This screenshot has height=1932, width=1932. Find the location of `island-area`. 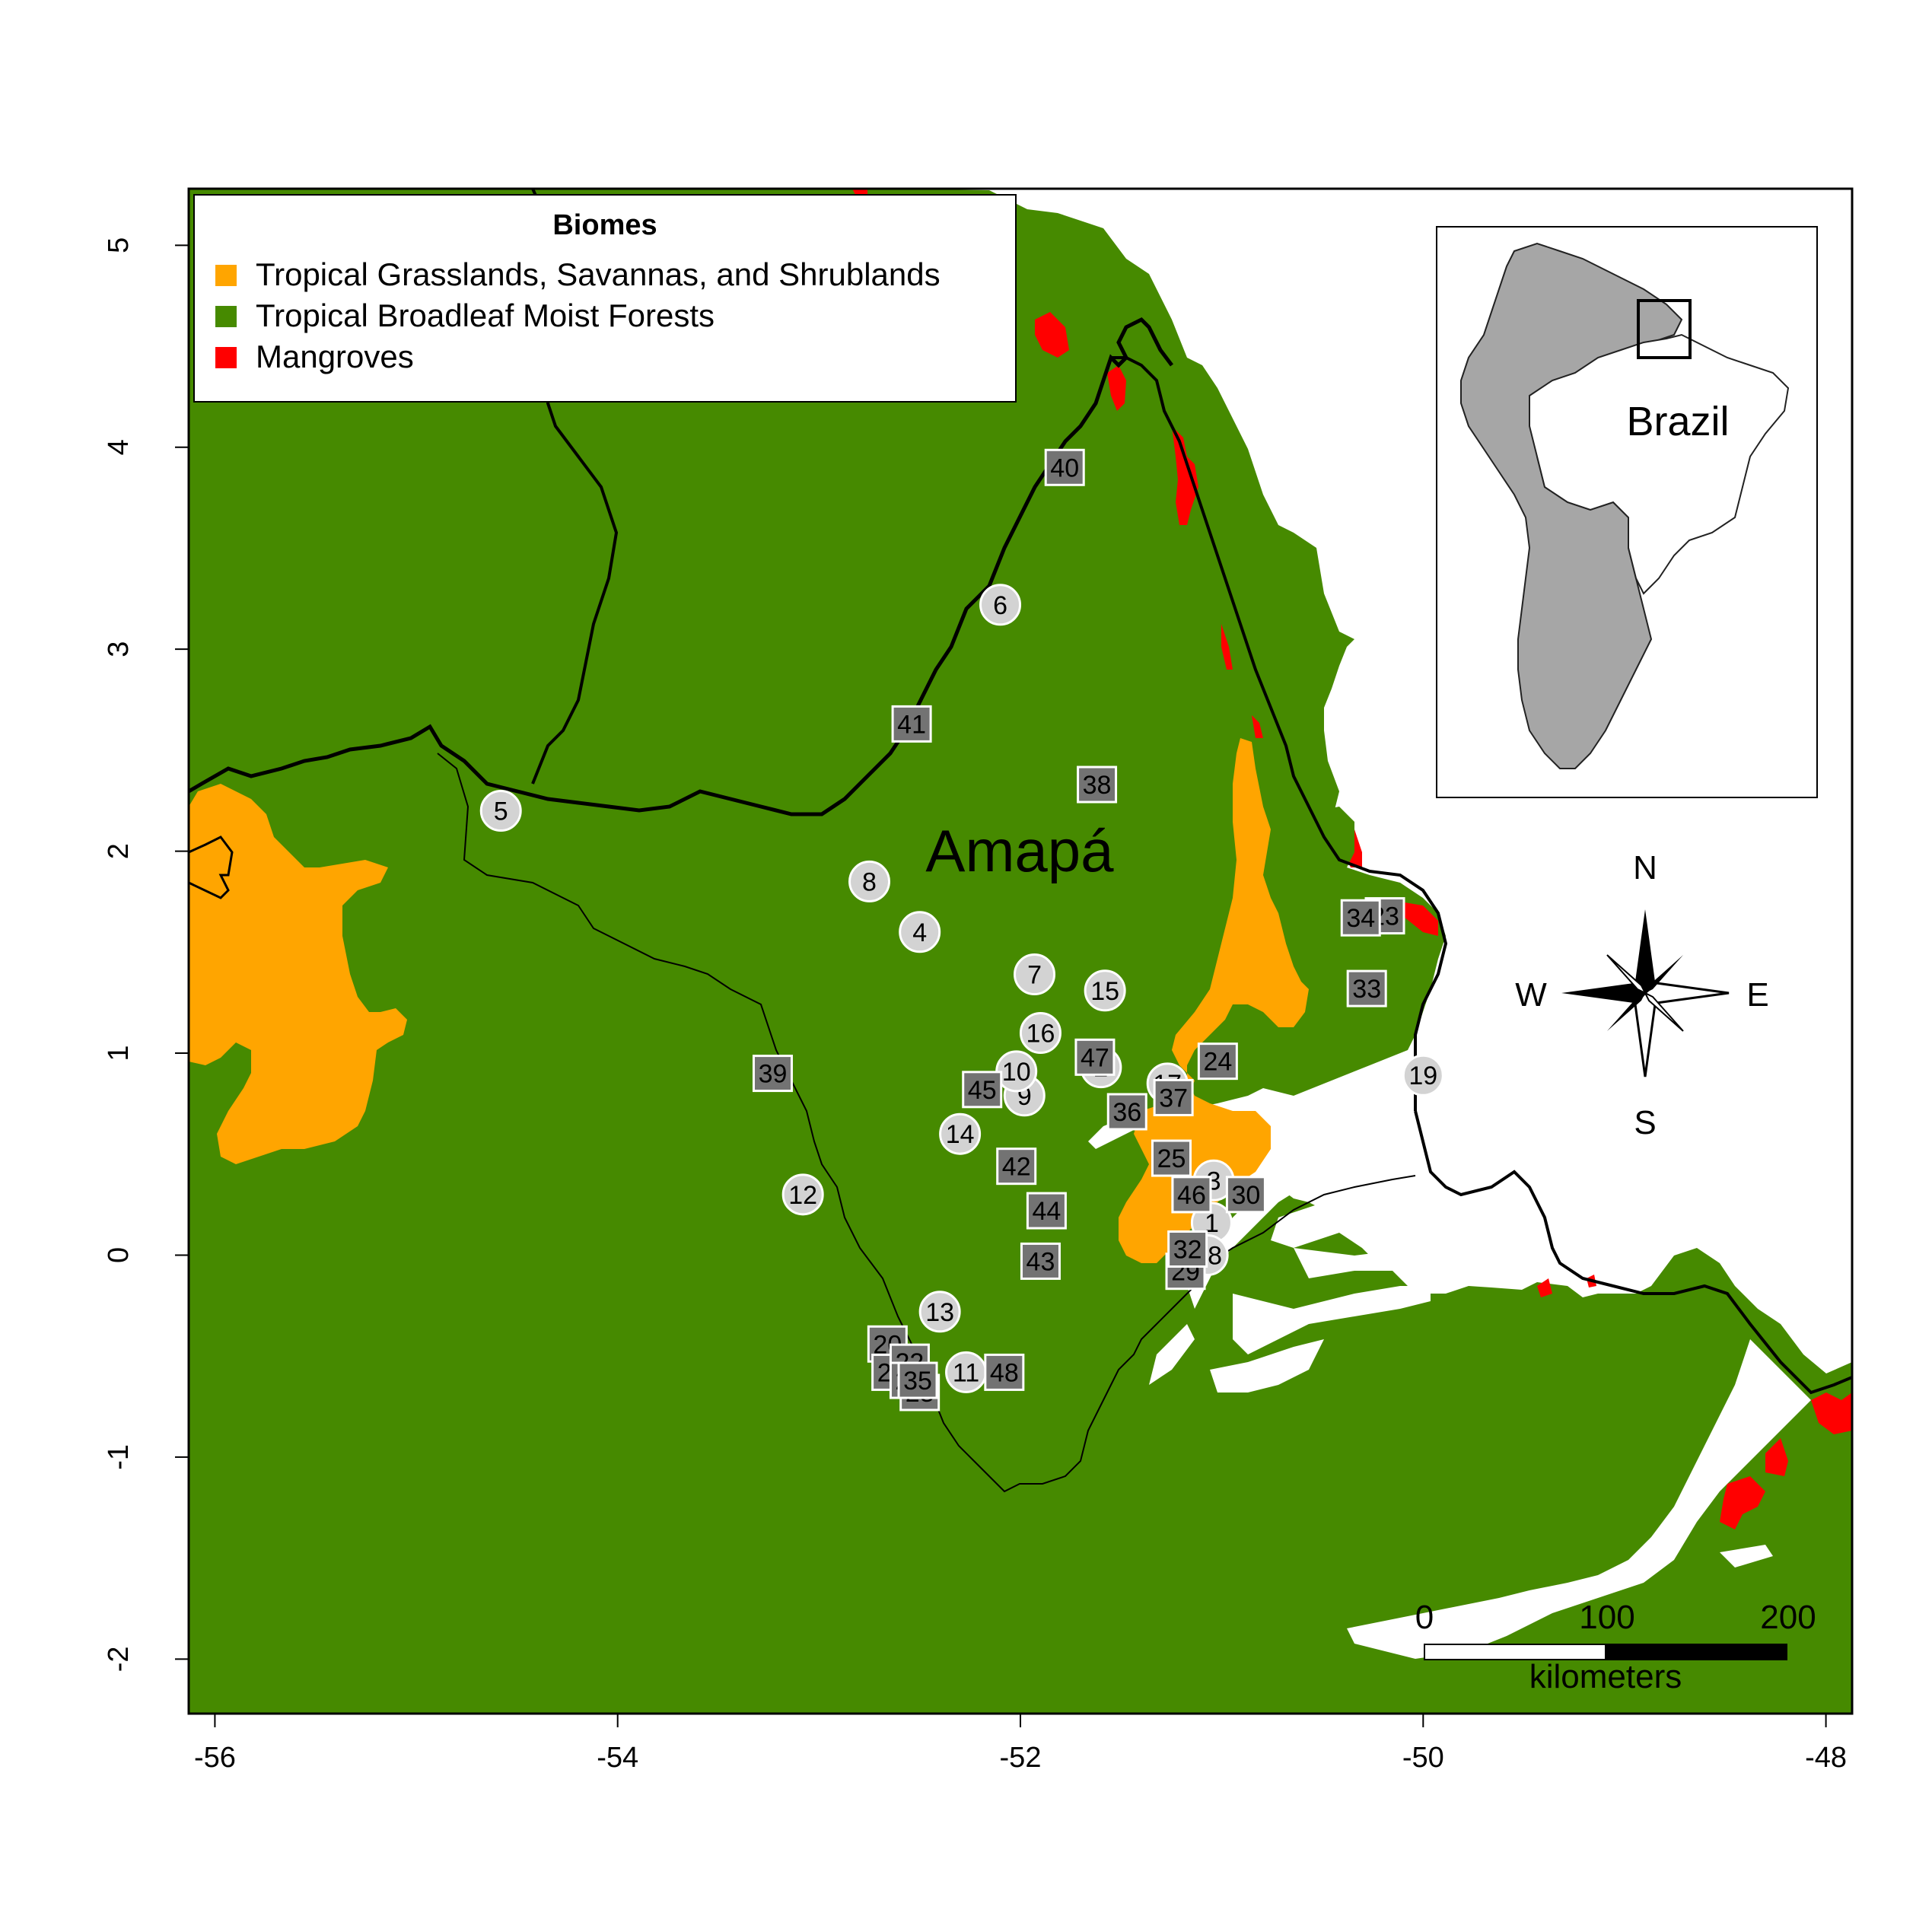

island-area is located at coordinates (1337, 837).